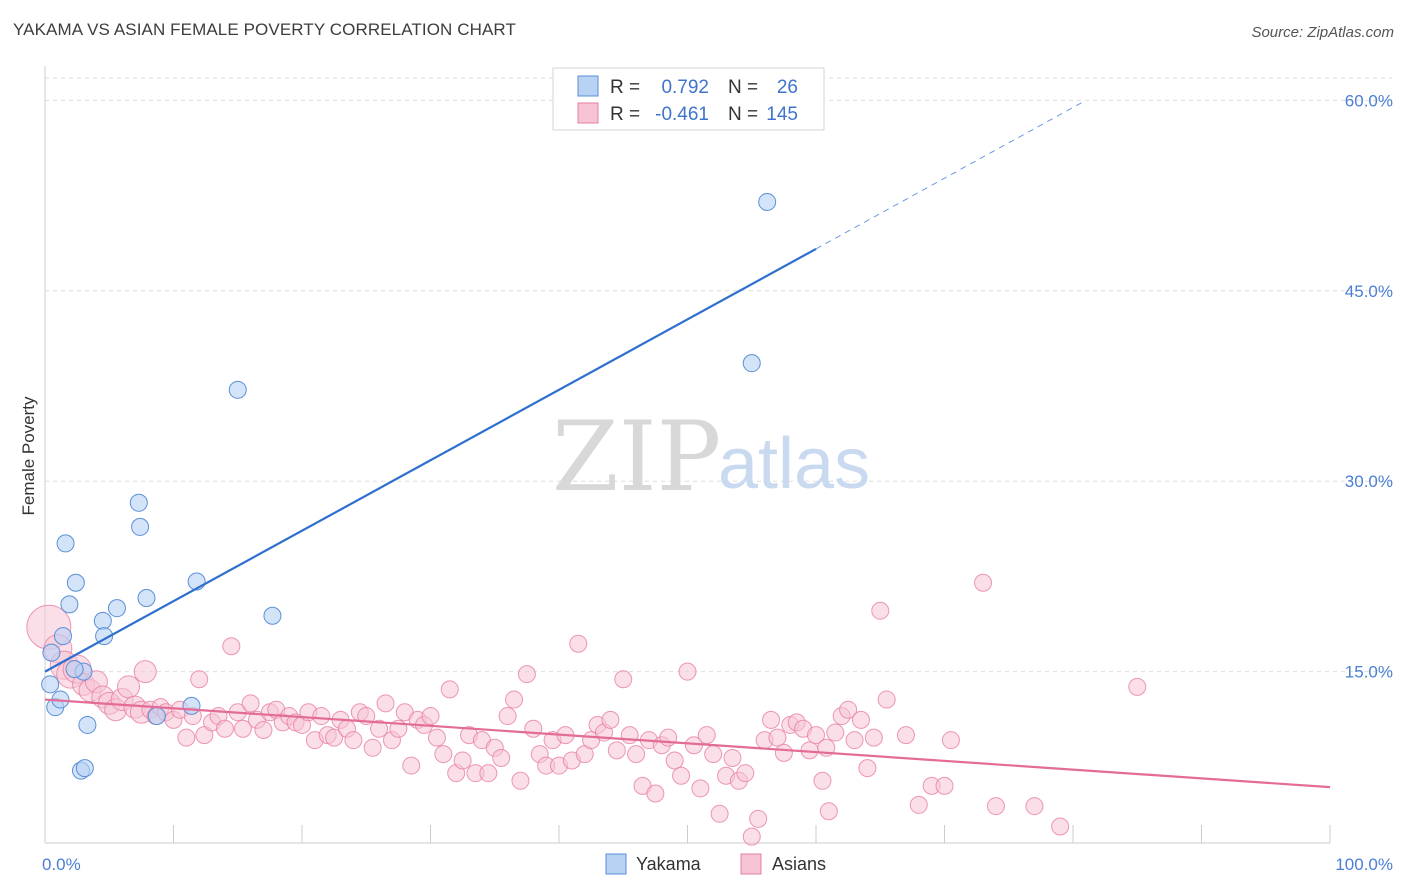  I want to click on x-tick-label: 100.0%, so click(1364, 864).